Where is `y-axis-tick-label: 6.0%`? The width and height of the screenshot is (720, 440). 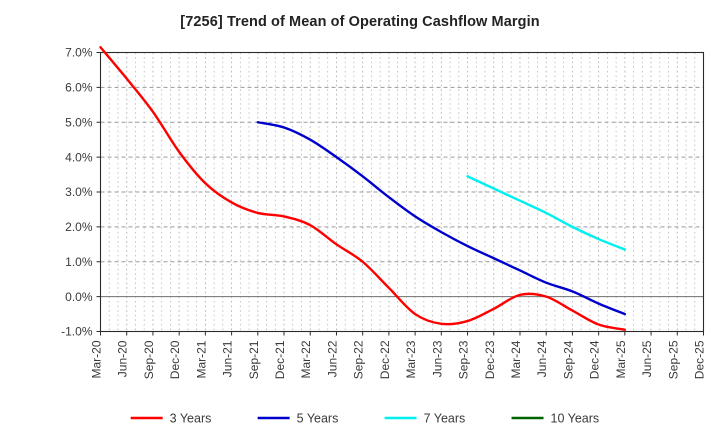 y-axis-tick-label: 6.0% is located at coordinates (79, 88).